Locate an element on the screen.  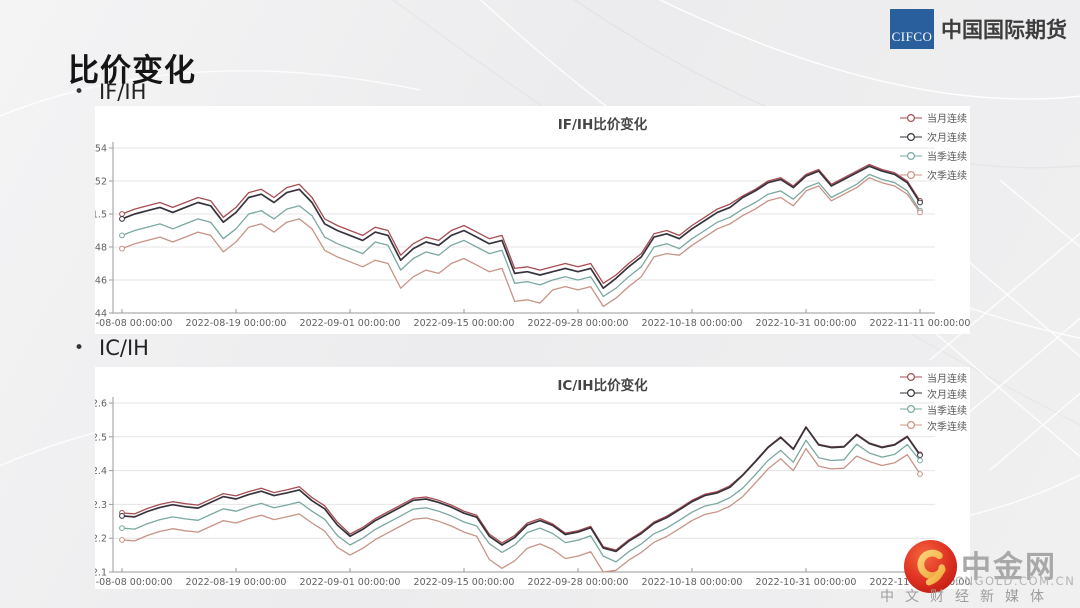
y-tick-label: 2.4 is located at coordinates (101, 471).